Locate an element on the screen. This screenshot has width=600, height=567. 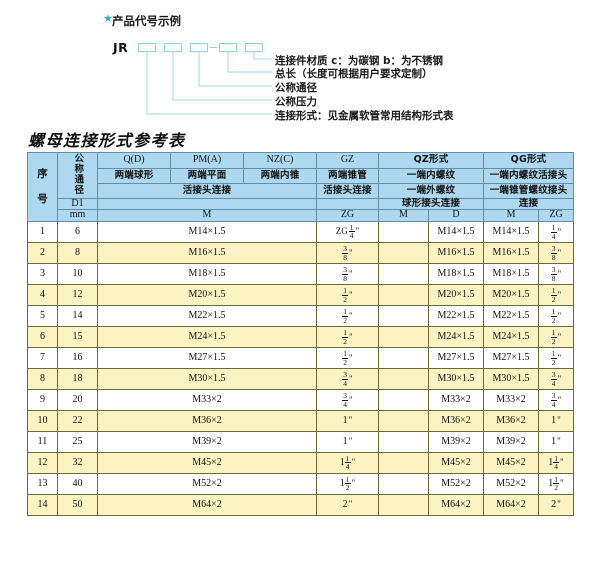
table-row: 6 15 M24×1.5 1 2 " M24×1.5 M24×1.5 1 2 " is located at coordinates (301, 336).